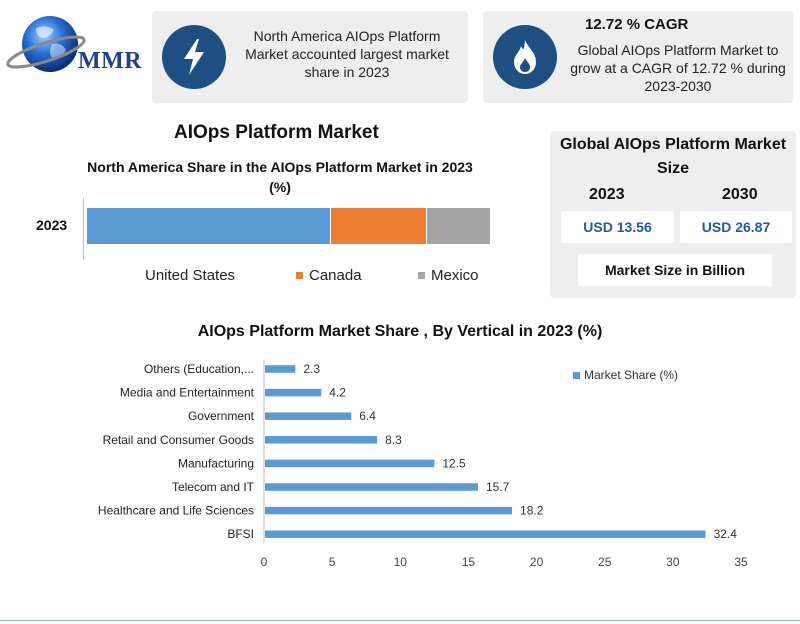 This screenshot has height=624, width=800. I want to click on legend-label-market-share: Market Share (%), so click(631, 375).